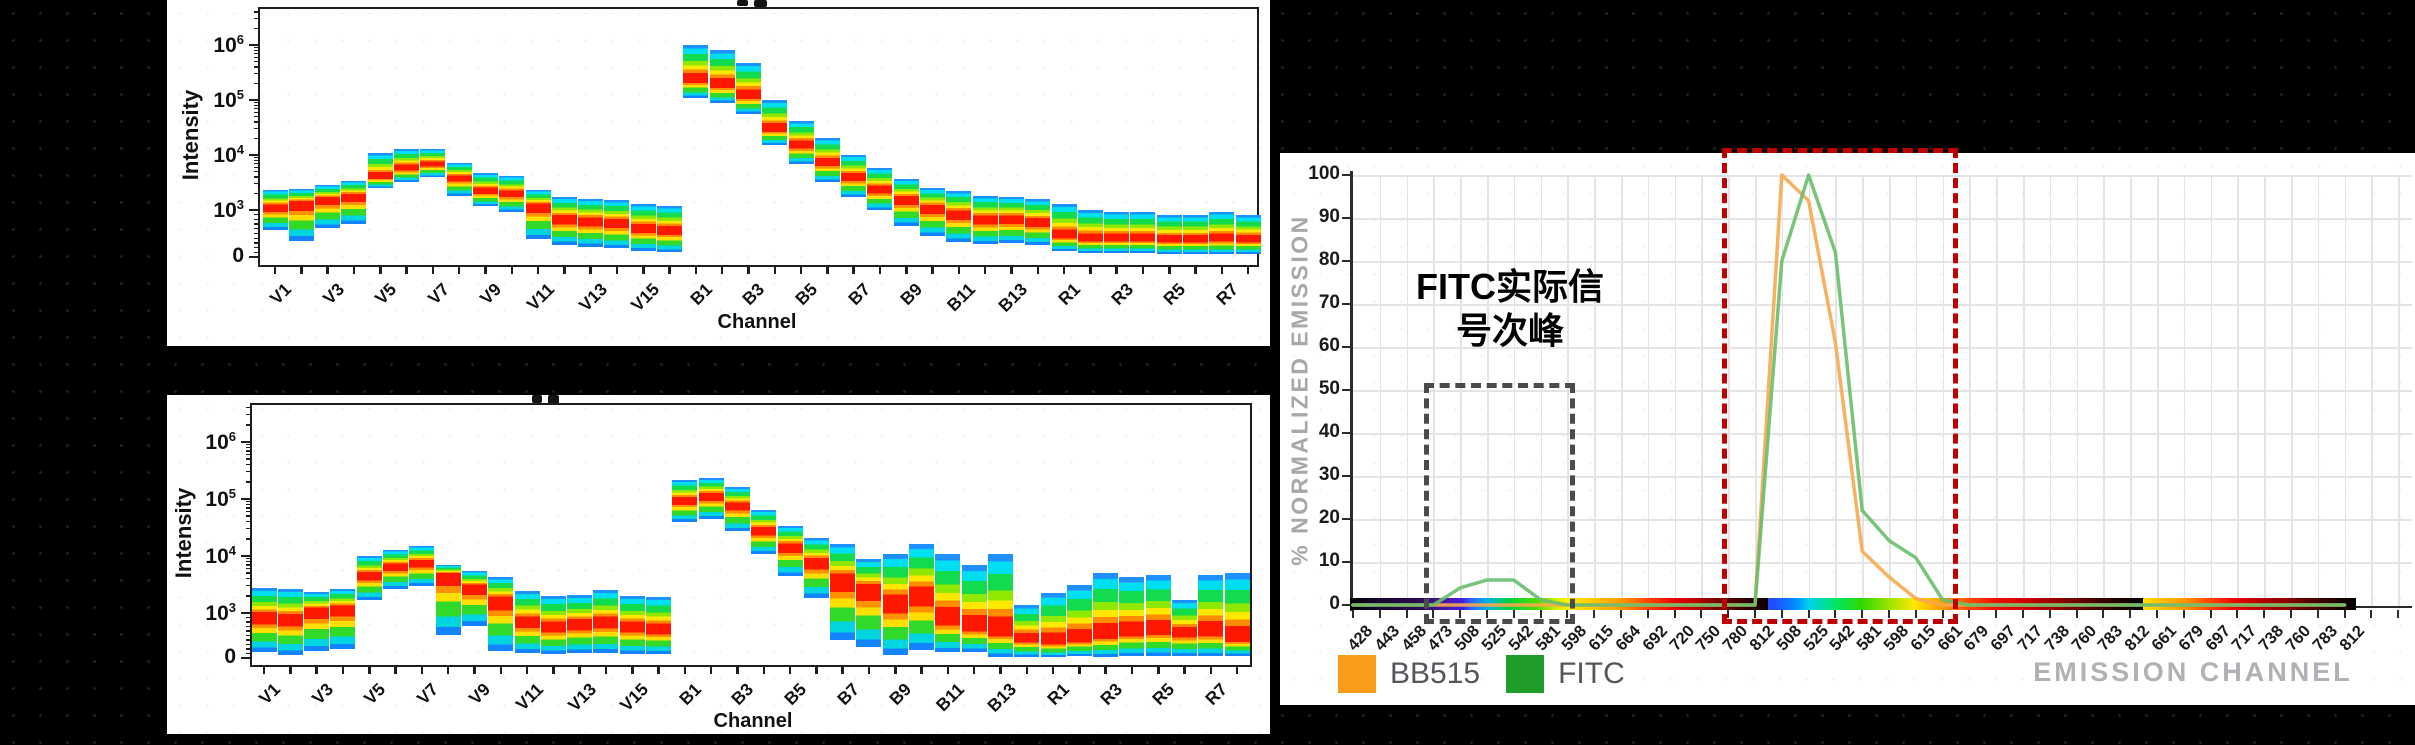  What do you see at coordinates (645, 297) in the screenshot?
I see `x-tick-label: V15` at bounding box center [645, 297].